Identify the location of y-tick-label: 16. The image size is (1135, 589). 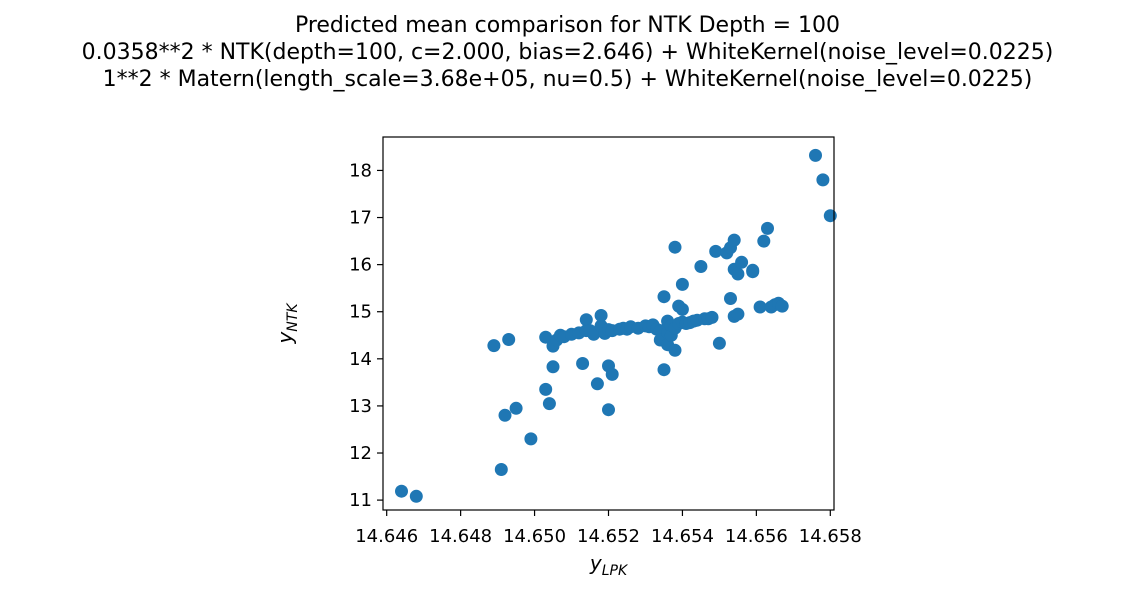
(360, 265).